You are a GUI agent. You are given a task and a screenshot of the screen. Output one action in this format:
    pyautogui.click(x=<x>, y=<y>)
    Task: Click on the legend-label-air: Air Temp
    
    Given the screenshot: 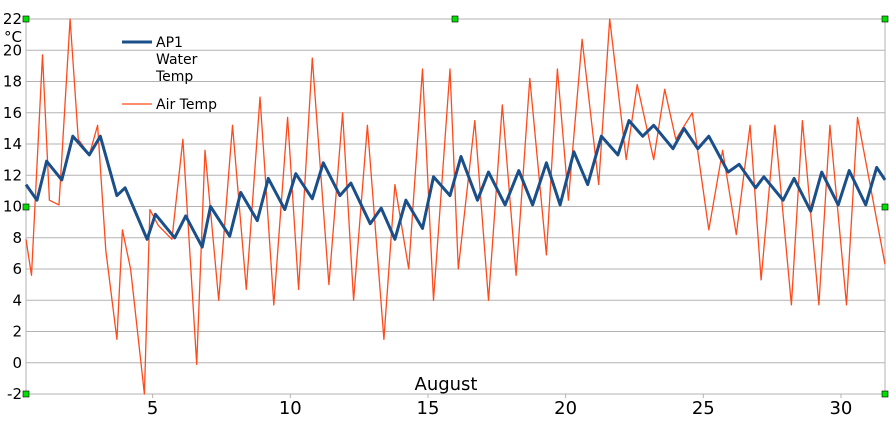 What is the action you would take?
    pyautogui.click(x=186, y=105)
    